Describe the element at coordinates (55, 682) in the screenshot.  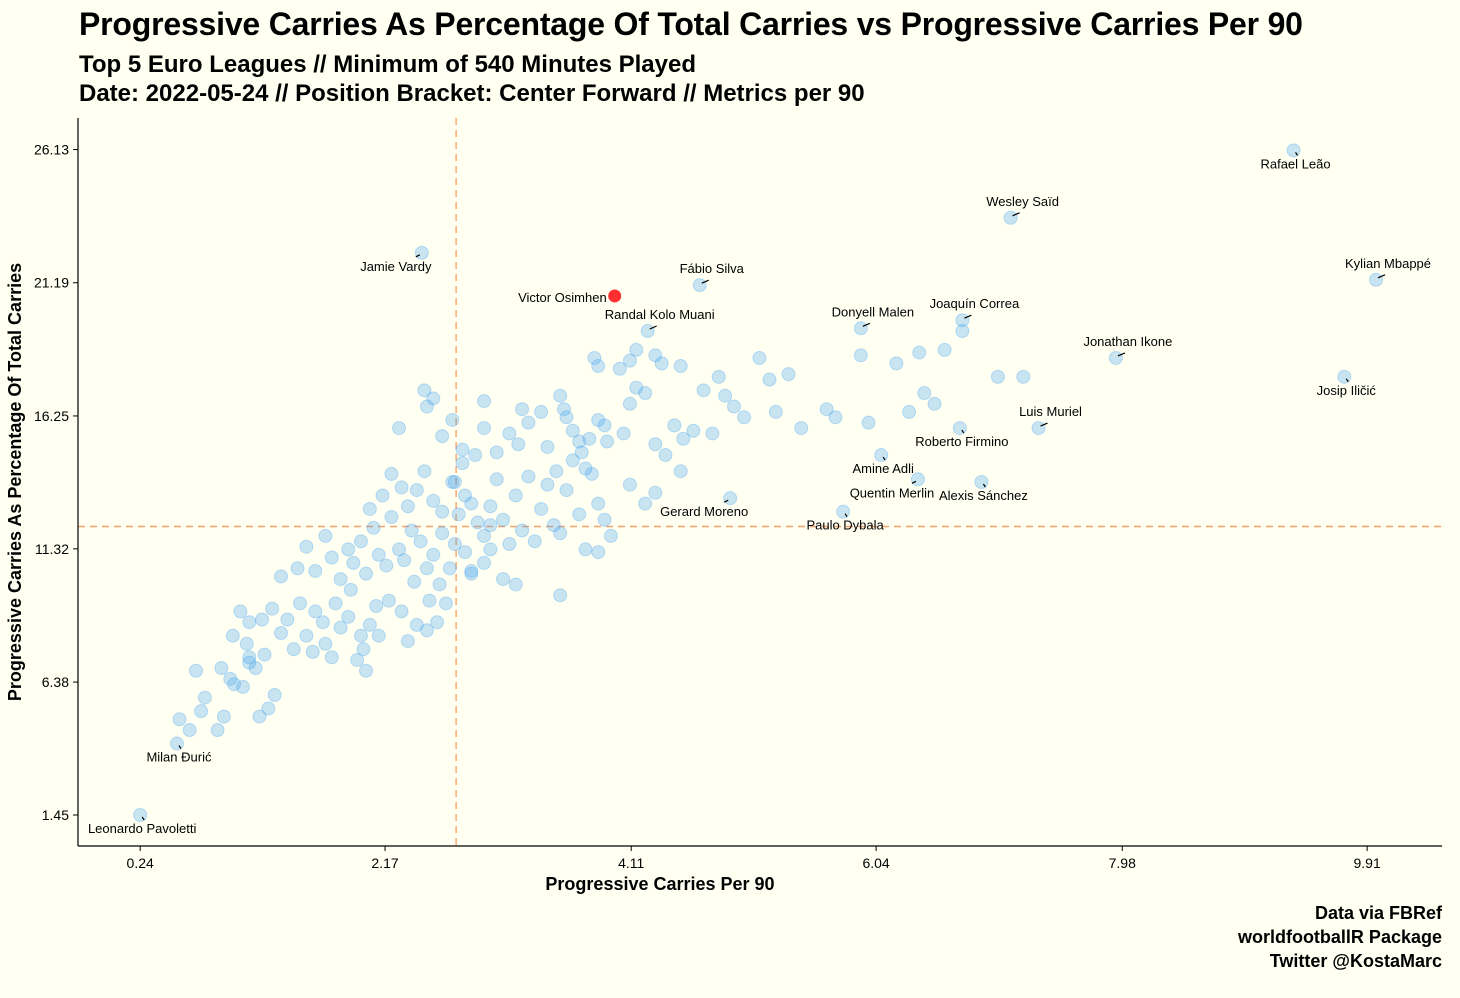
I see `y-tick-label: 6.38` at that location.